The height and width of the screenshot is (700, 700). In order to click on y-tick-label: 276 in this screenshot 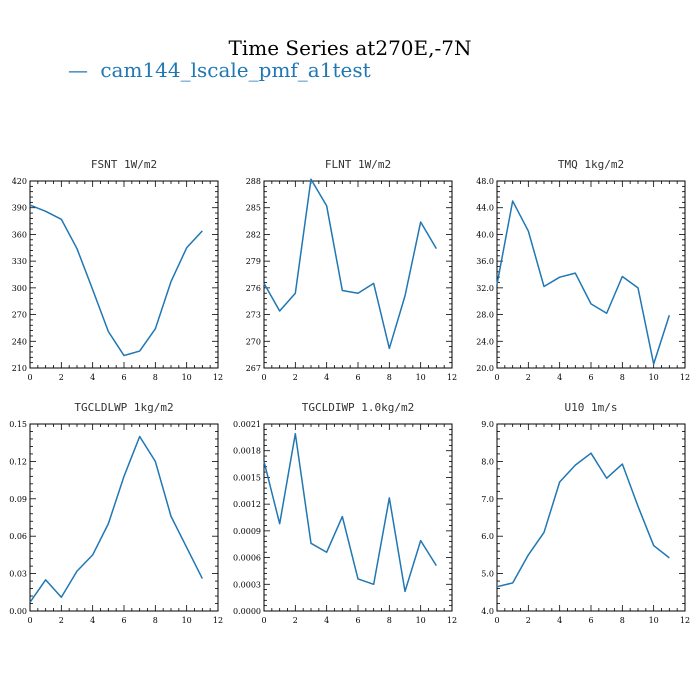, I will do `click(253, 288)`.